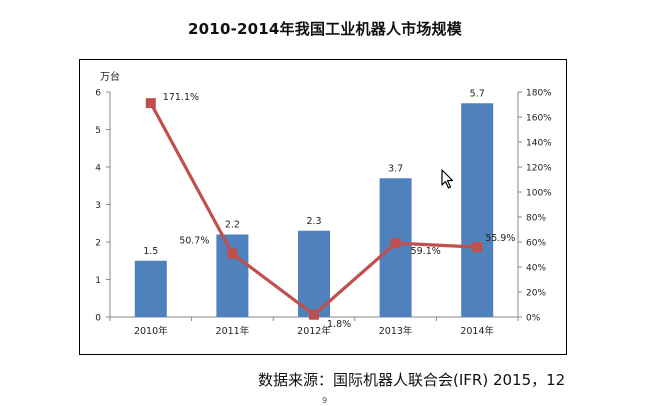 The height and width of the screenshot is (406, 650). What do you see at coordinates (500, 238) in the screenshot?
I see `line-data-label: 55.9%` at bounding box center [500, 238].